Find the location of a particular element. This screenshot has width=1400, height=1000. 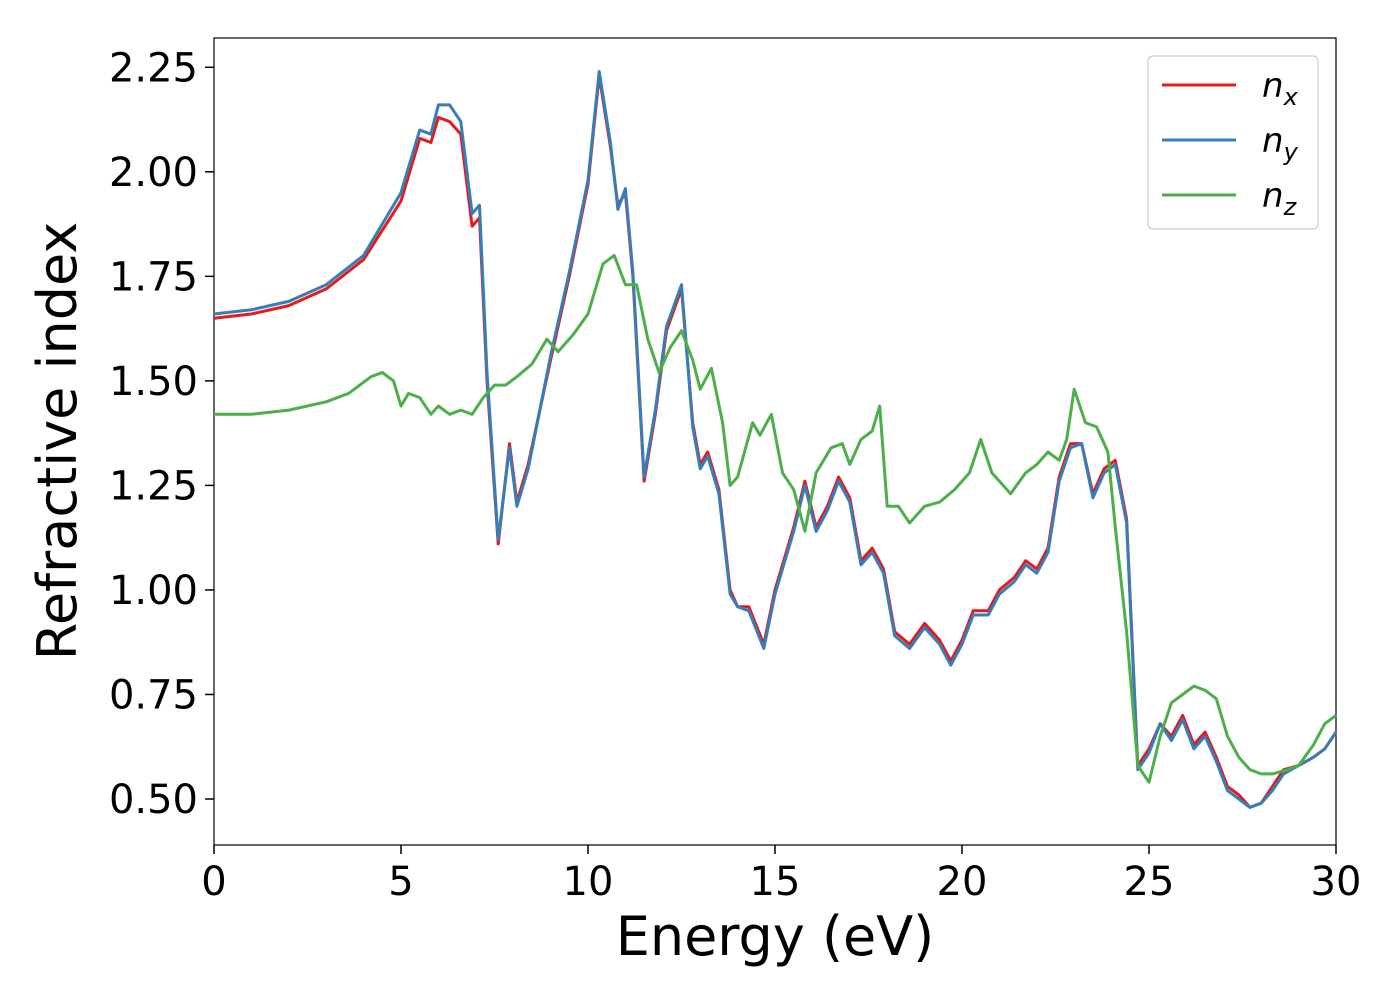

y-tick-label: 0.50 is located at coordinates (153, 800).